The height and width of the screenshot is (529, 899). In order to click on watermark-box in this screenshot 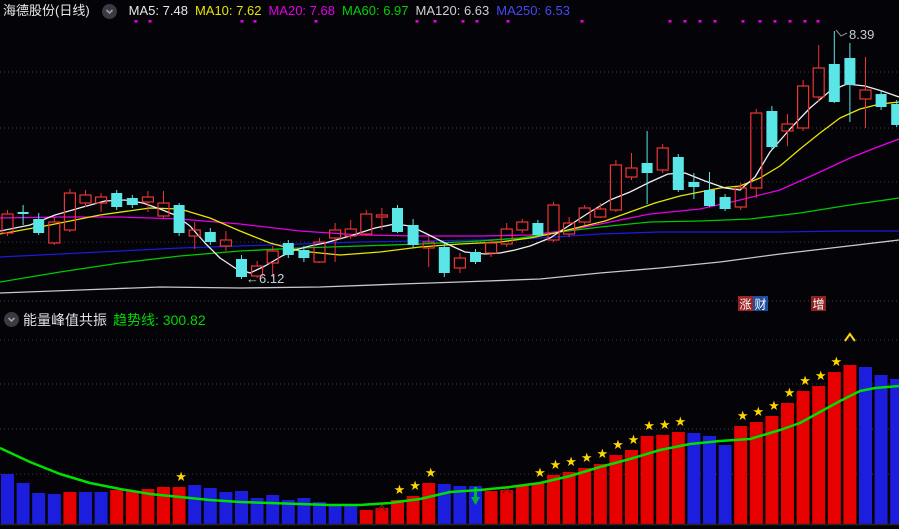, I will do `click(760, 303)`.